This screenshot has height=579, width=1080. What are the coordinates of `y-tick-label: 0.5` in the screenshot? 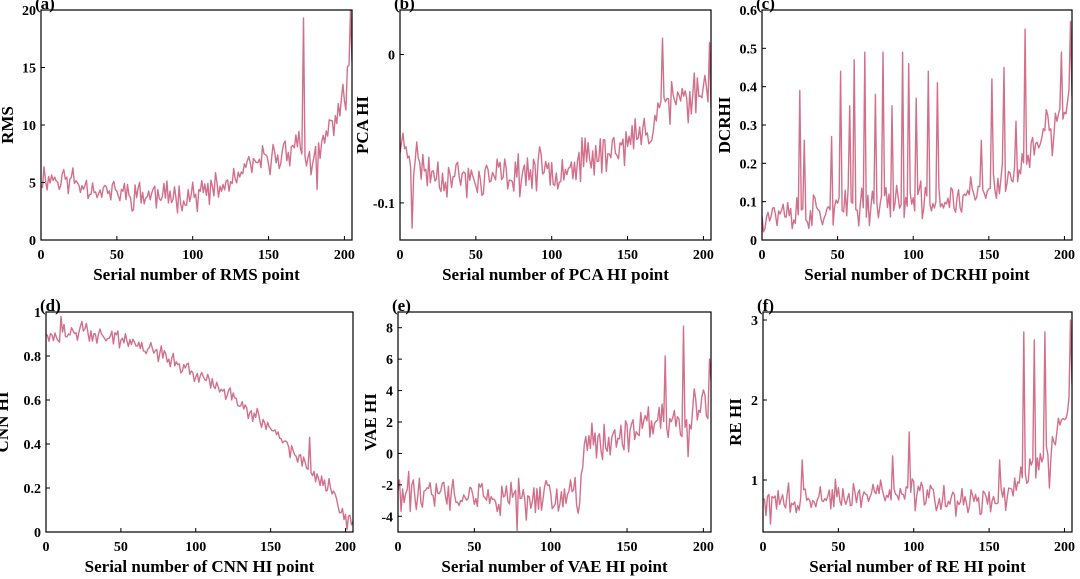 It's located at (749, 49).